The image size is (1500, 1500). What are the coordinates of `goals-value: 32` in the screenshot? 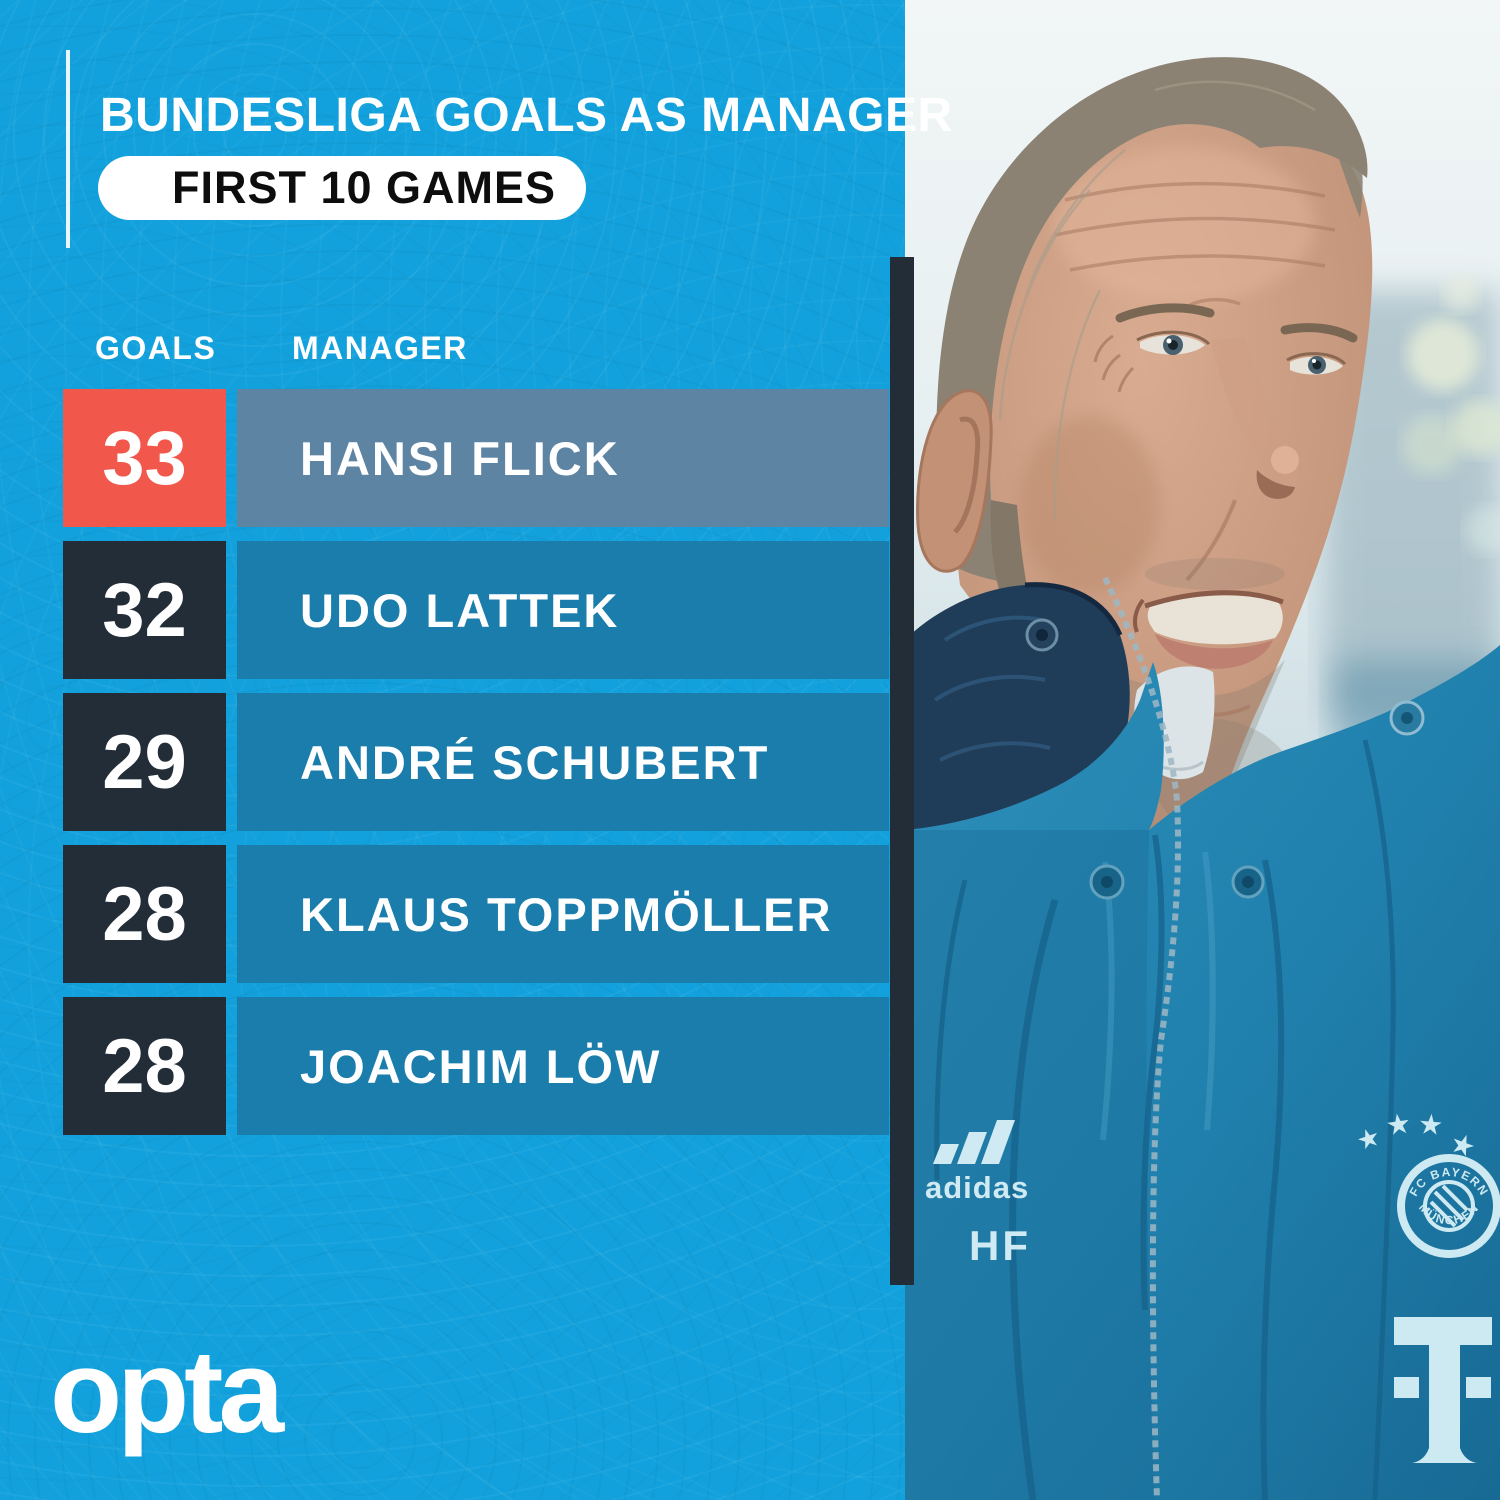 It's located at (144, 610).